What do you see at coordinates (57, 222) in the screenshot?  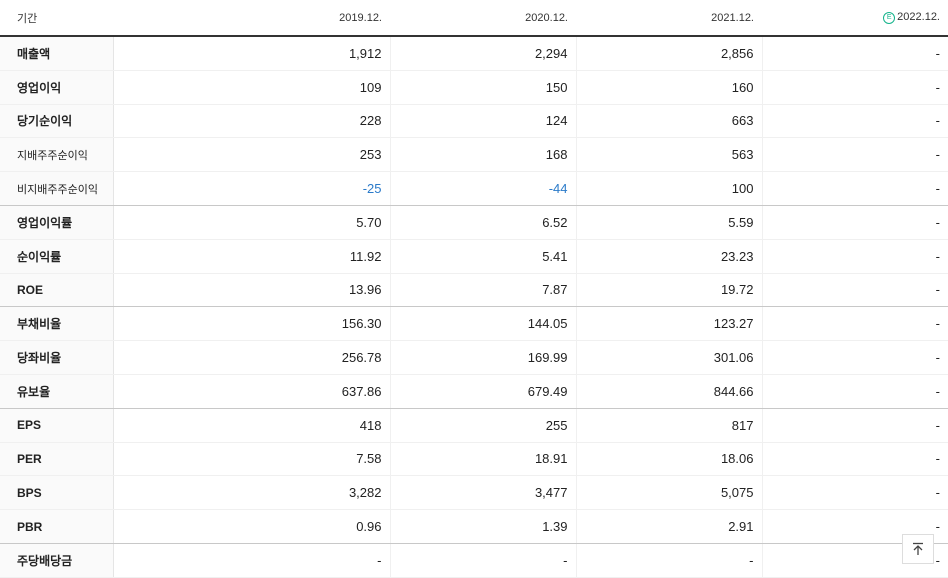 I see `row-label: 영업이익률` at bounding box center [57, 222].